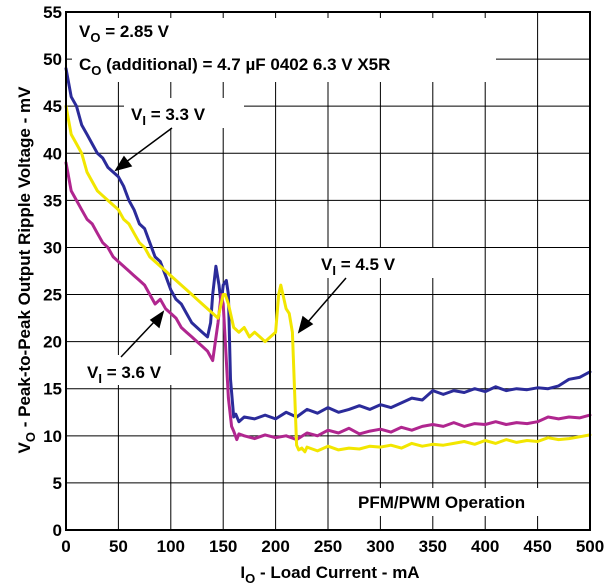 This screenshot has width=614, height=585. Describe the element at coordinates (118, 546) in the screenshot. I see `x-tick-label: 50` at that location.